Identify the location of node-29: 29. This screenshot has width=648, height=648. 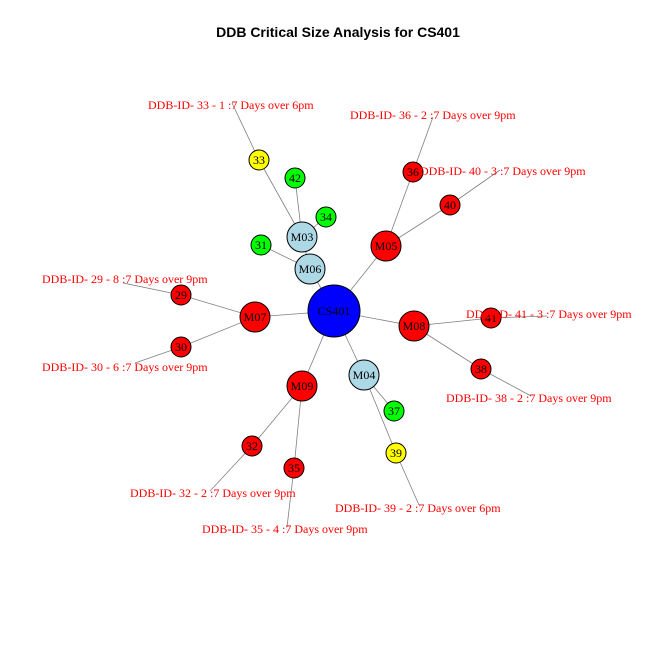
(181, 295).